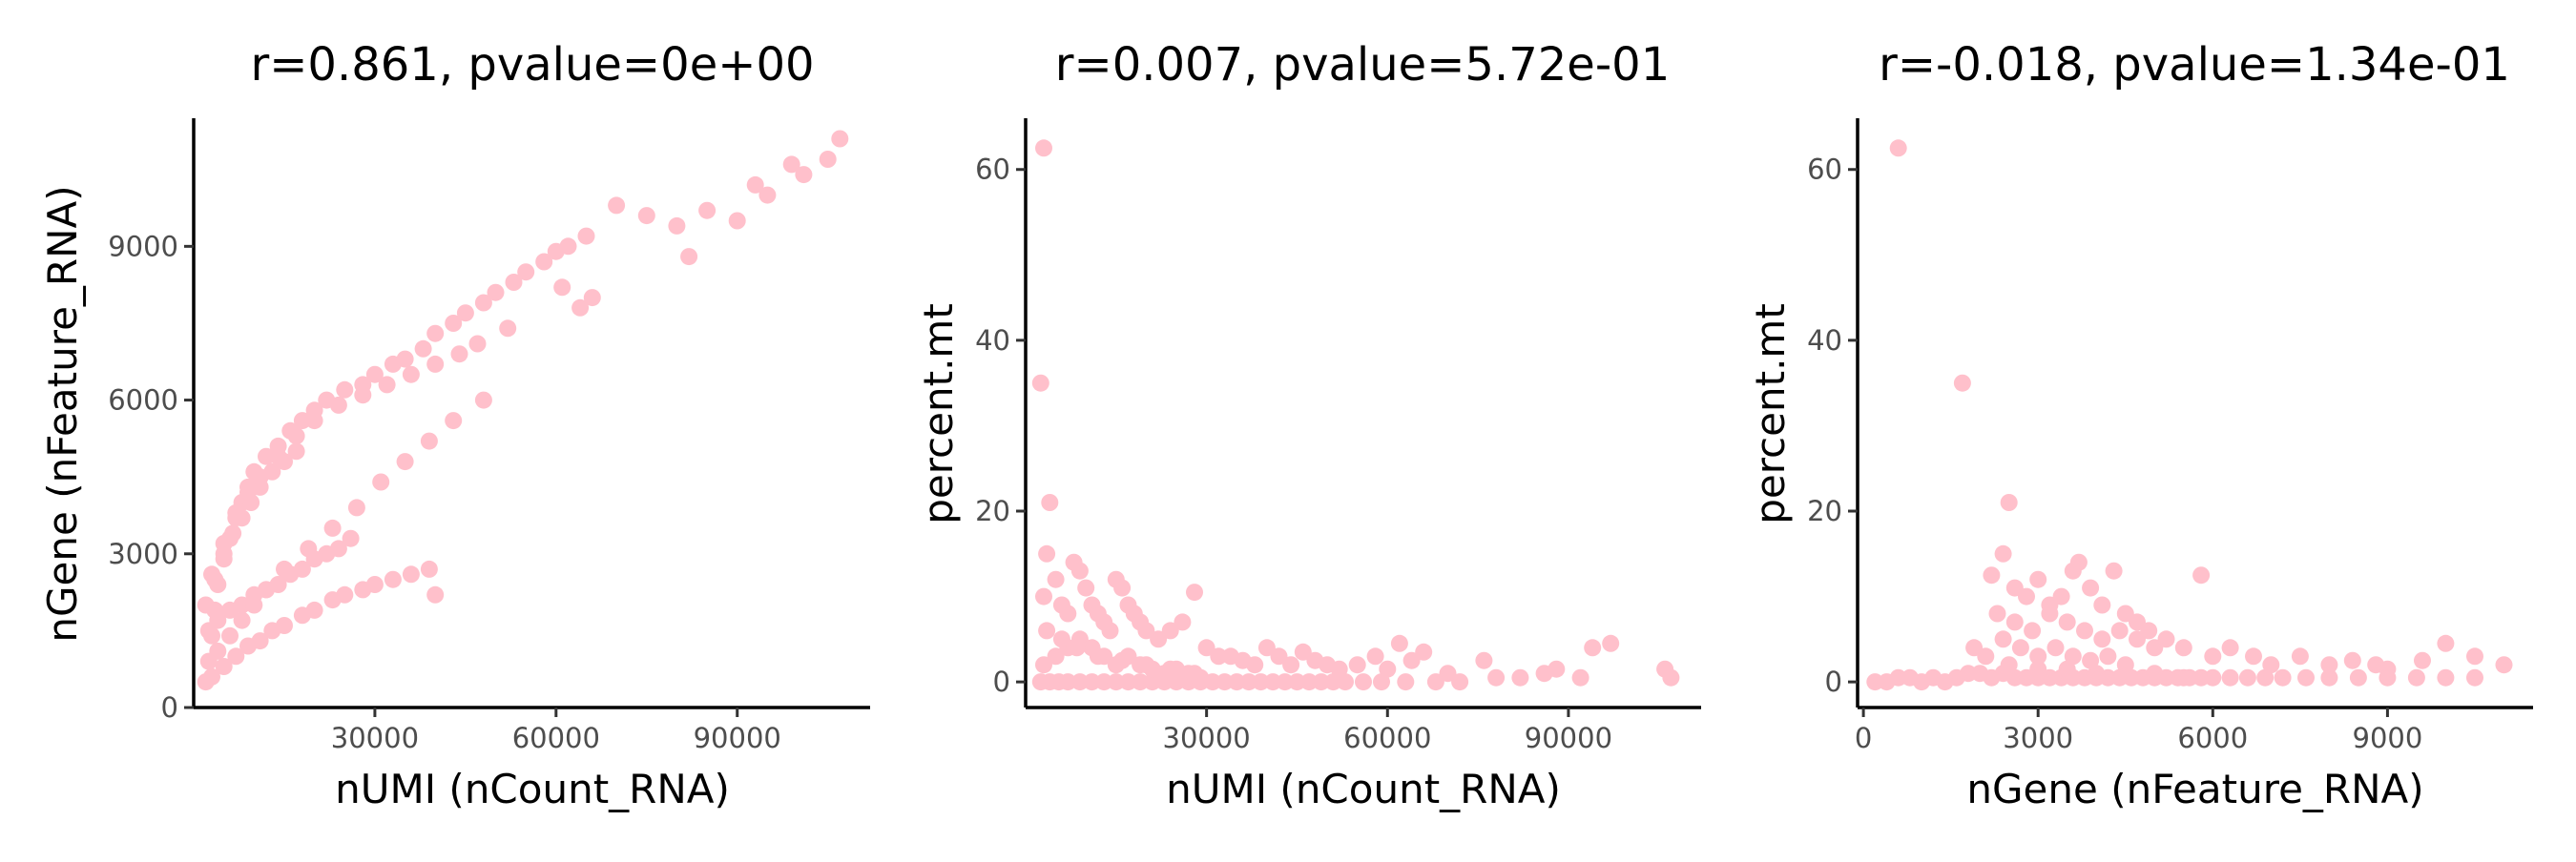 Image resolution: width=2576 pixels, height=862 pixels. What do you see at coordinates (2194, 65) in the screenshot?
I see `panel-3-title: r=-0.018, pvalue=1.34e-01` at bounding box center [2194, 65].